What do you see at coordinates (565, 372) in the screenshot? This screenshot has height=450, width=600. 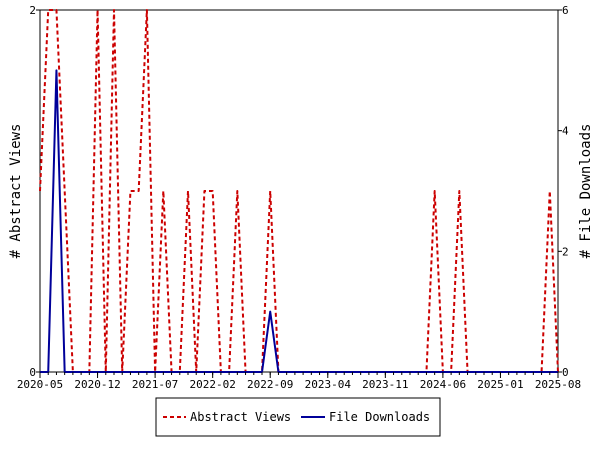 I see `y2-tick-label: 0` at bounding box center [565, 372].